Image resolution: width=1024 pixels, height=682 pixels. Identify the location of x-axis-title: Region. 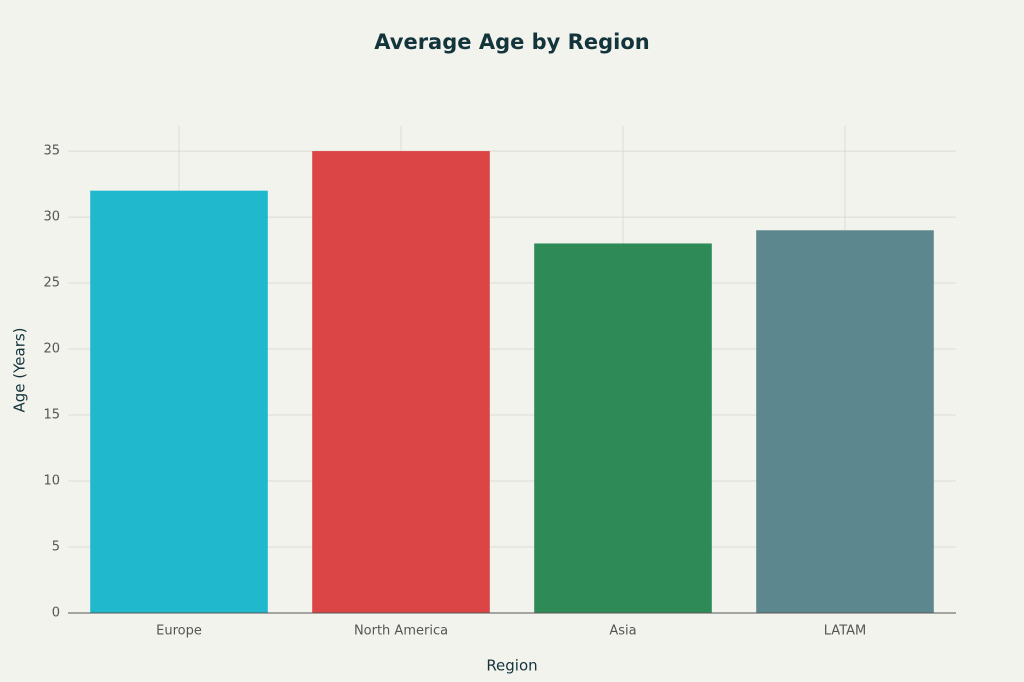
(511, 666).